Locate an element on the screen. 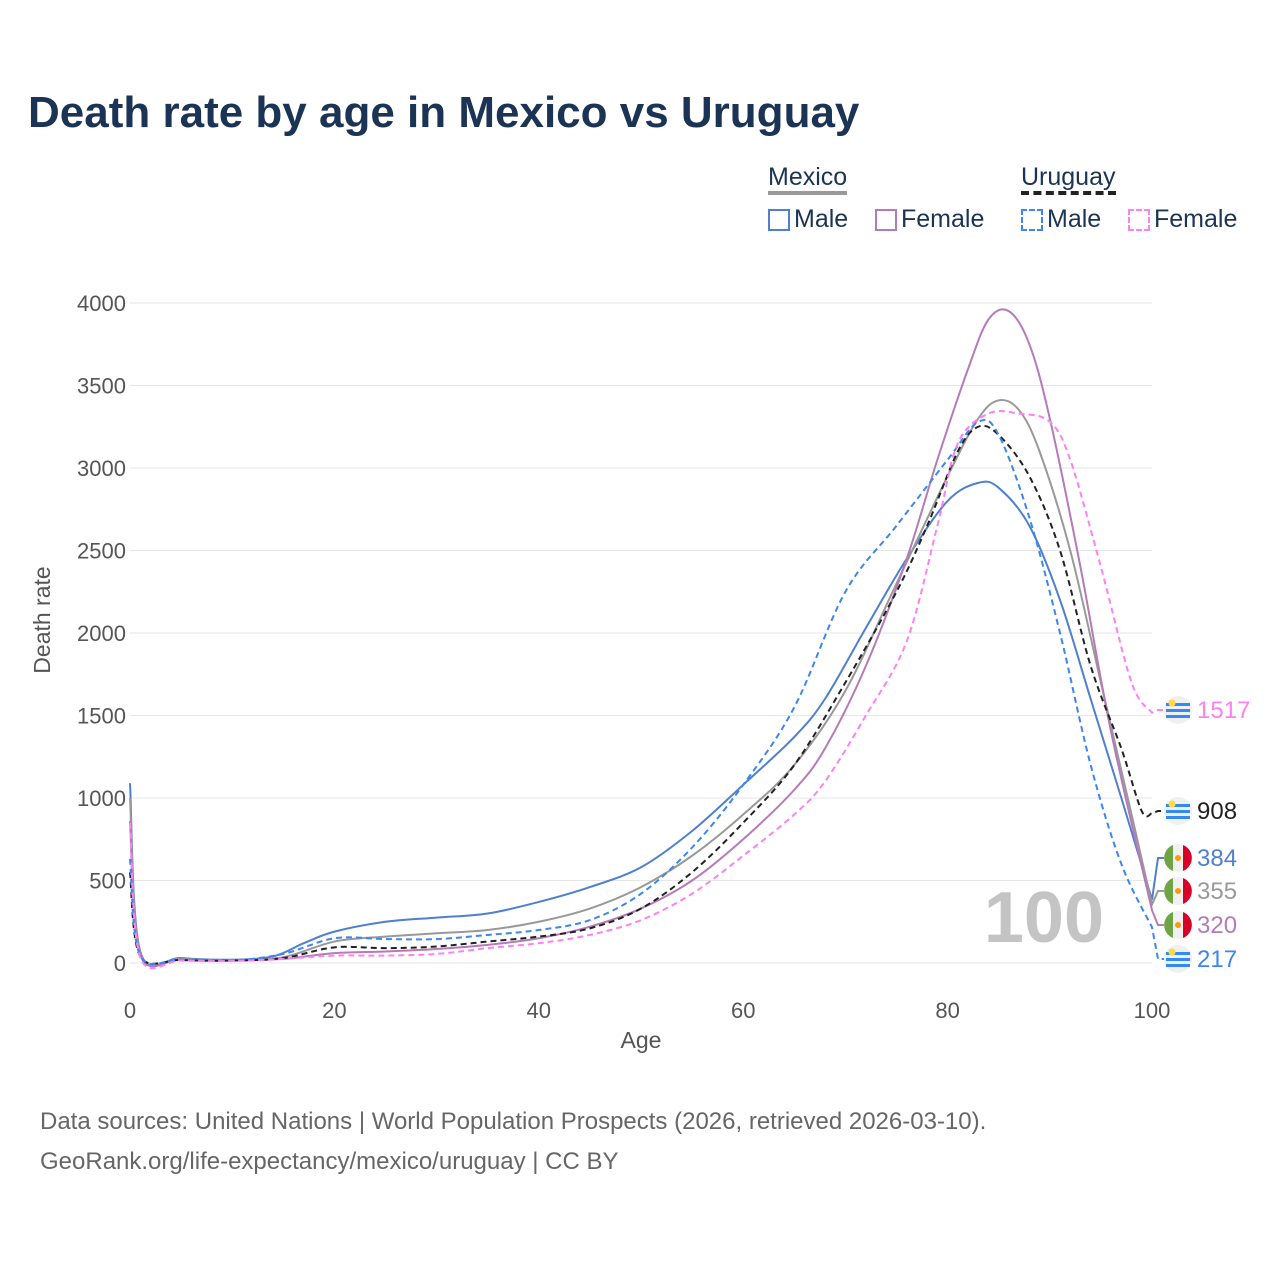  y-tick-label: 2000 is located at coordinates (101, 633).